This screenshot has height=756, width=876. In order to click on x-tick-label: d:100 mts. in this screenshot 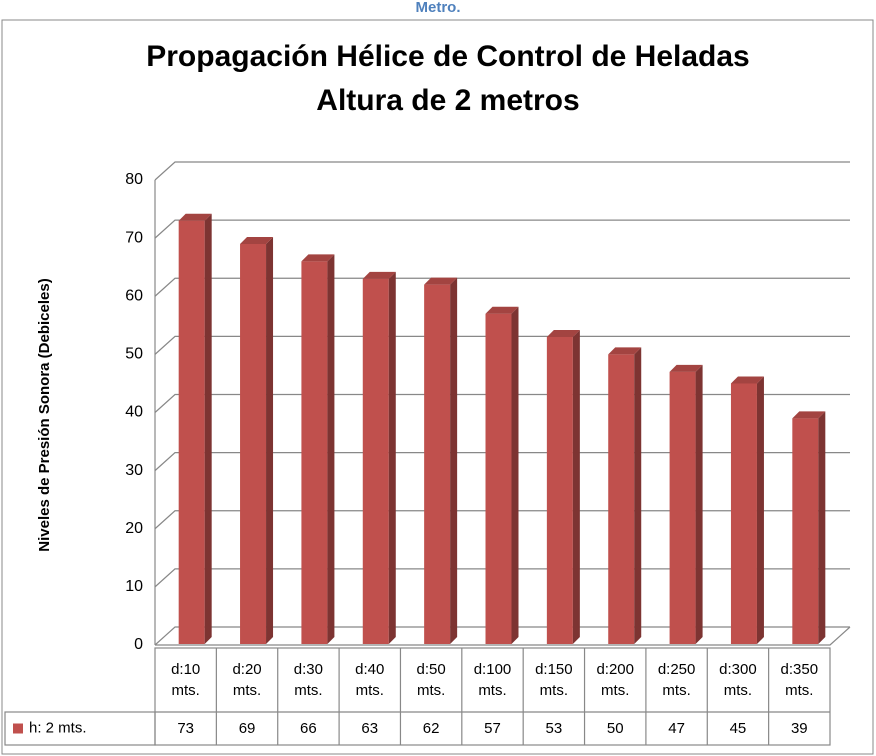, I will do `click(492, 680)`.